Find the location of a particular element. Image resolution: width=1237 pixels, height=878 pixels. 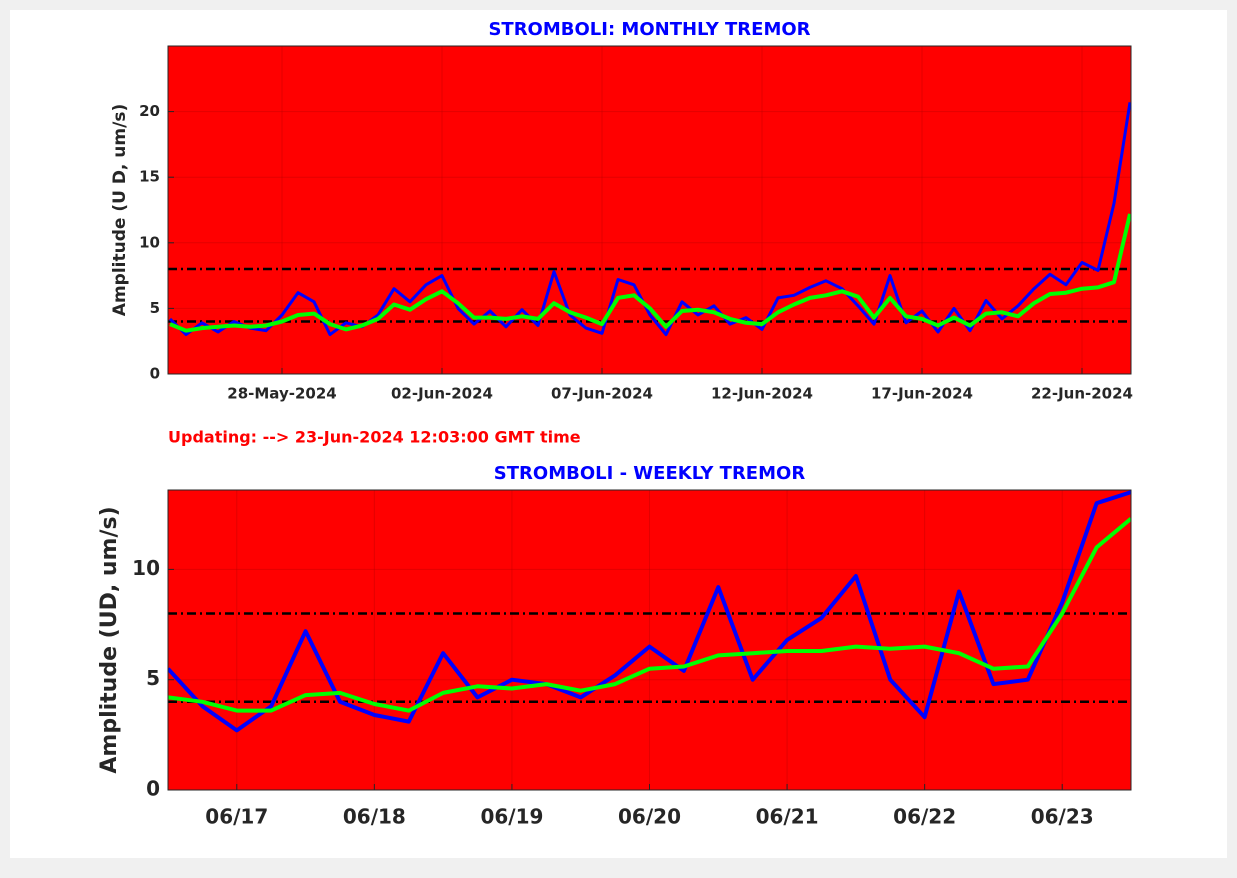

x-tick-label: 12-Jun-2024 is located at coordinates (762, 394).